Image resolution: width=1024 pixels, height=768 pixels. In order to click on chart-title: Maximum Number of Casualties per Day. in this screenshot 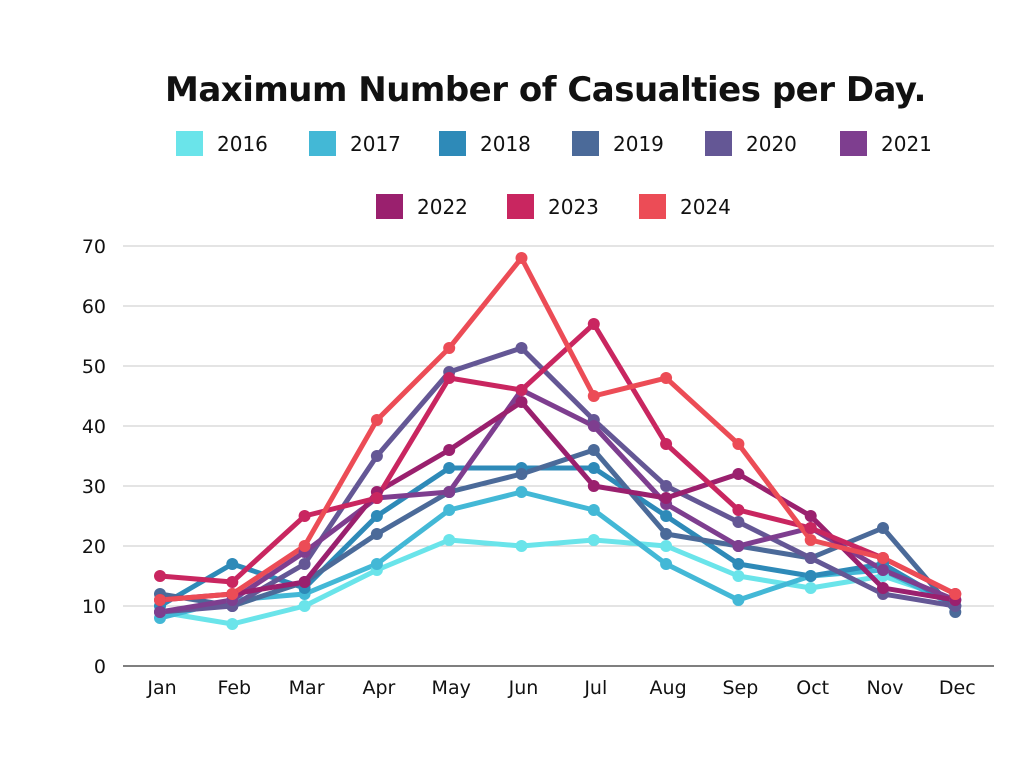, I will do `click(545, 90)`.